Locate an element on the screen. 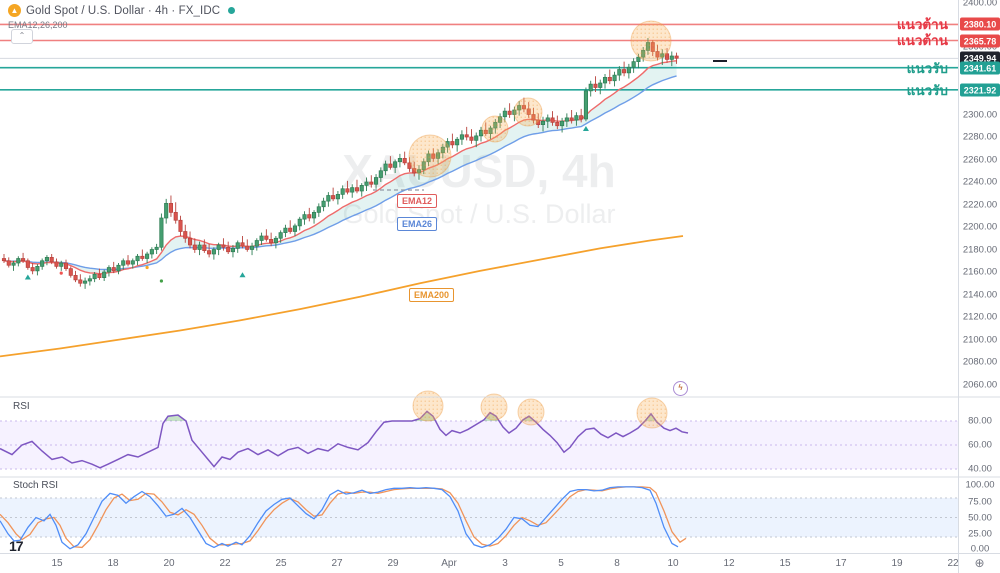  axis-corner-target-icon: ⊕ is located at coordinates (979, 563).